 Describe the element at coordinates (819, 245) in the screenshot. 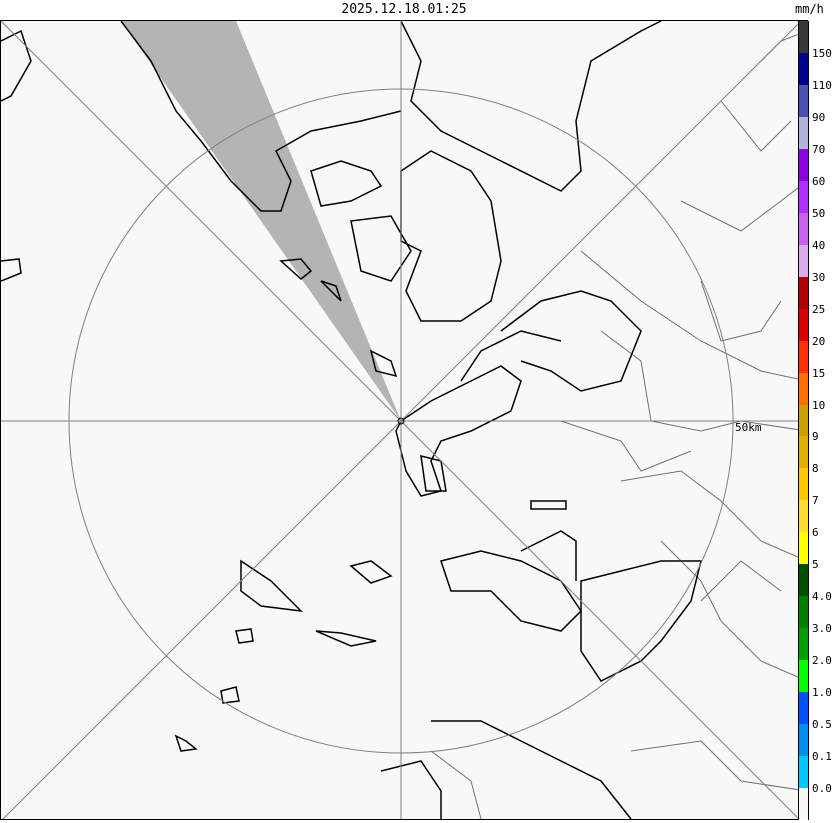

I see `legend-label: 40` at that location.